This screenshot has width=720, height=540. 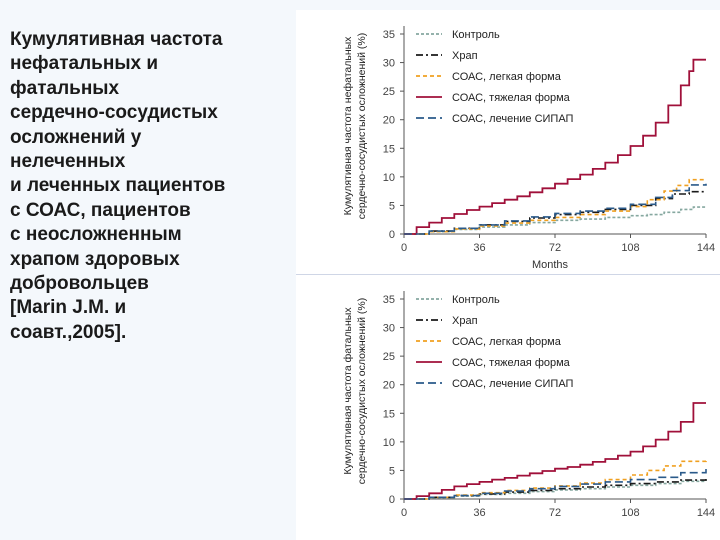 I want to click on y-axis-label-line1: Кумулятивная частота нефатальных, so click(x=348, y=126).